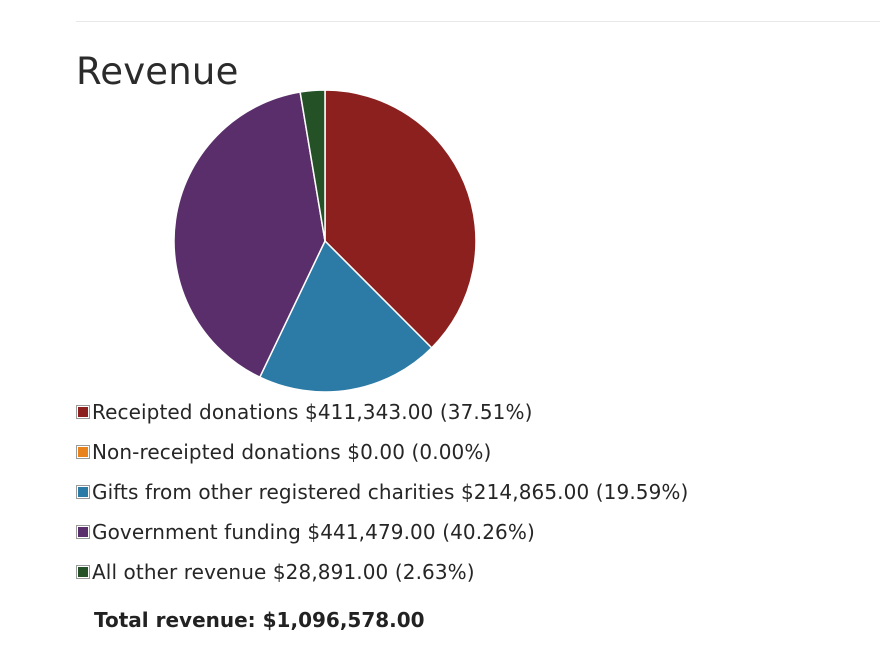 This screenshot has height=646, width=880. What do you see at coordinates (273, 492) in the screenshot?
I see `legend-label: Gifts from other registered charities` at bounding box center [273, 492].